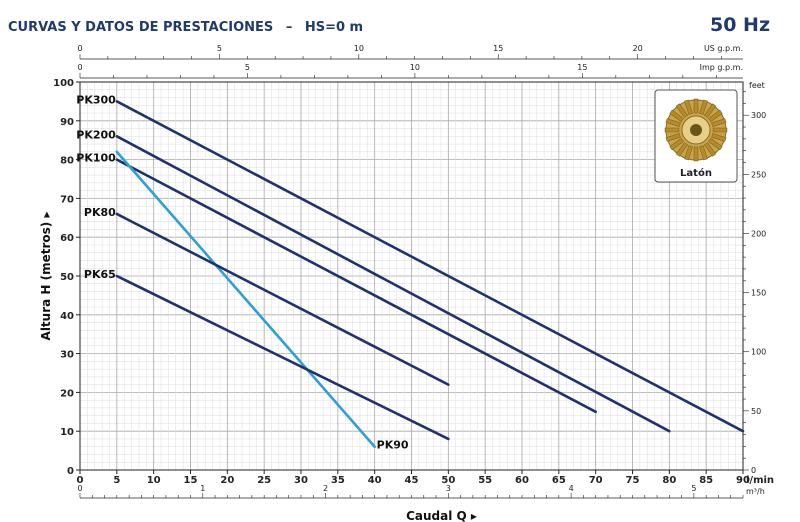 The width and height of the screenshot is (800, 522). I want to click on impgpm-tick-label: 15, so click(582, 67).